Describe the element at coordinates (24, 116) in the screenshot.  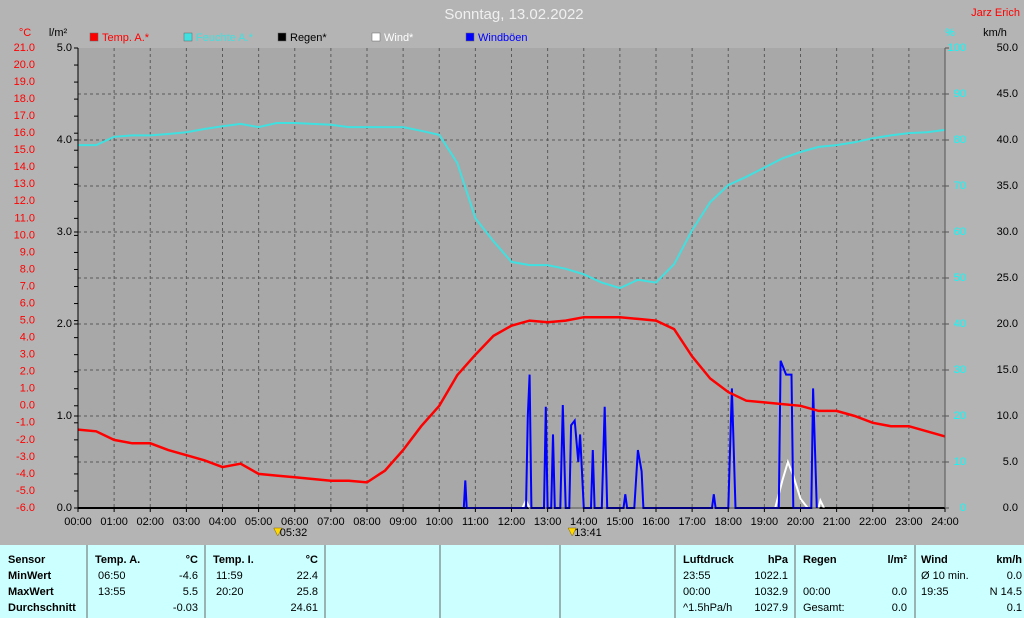
I see `y-tick-label: 17.0` at that location.